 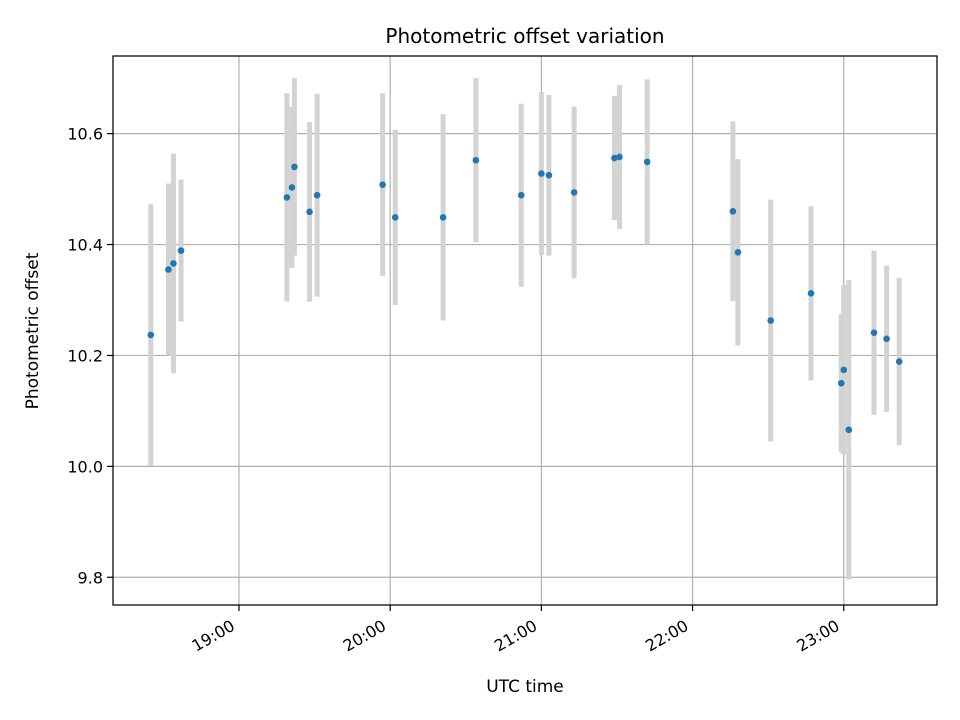 What do you see at coordinates (85, 134) in the screenshot?
I see `y-tick-label: 10.6` at bounding box center [85, 134].